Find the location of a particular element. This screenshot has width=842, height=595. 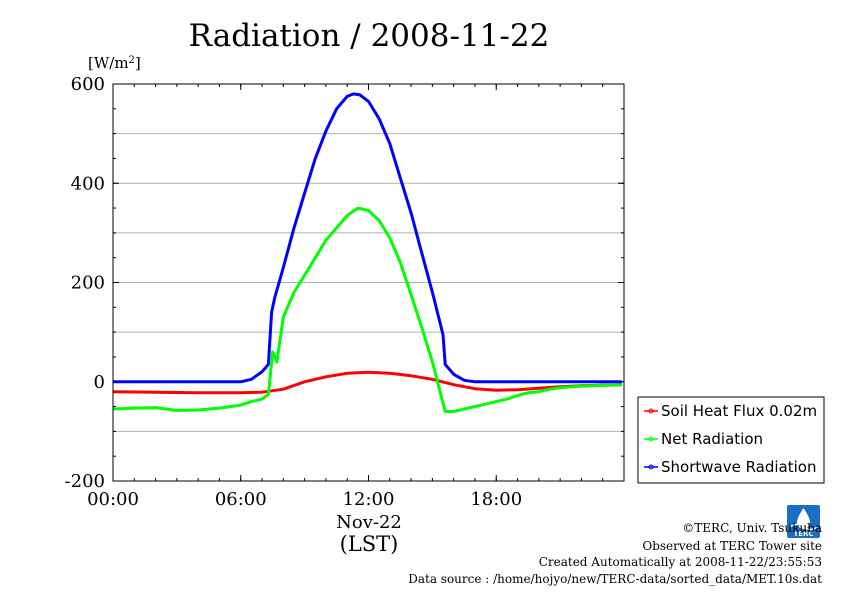

y-tick-label: 0 is located at coordinates (99, 382).